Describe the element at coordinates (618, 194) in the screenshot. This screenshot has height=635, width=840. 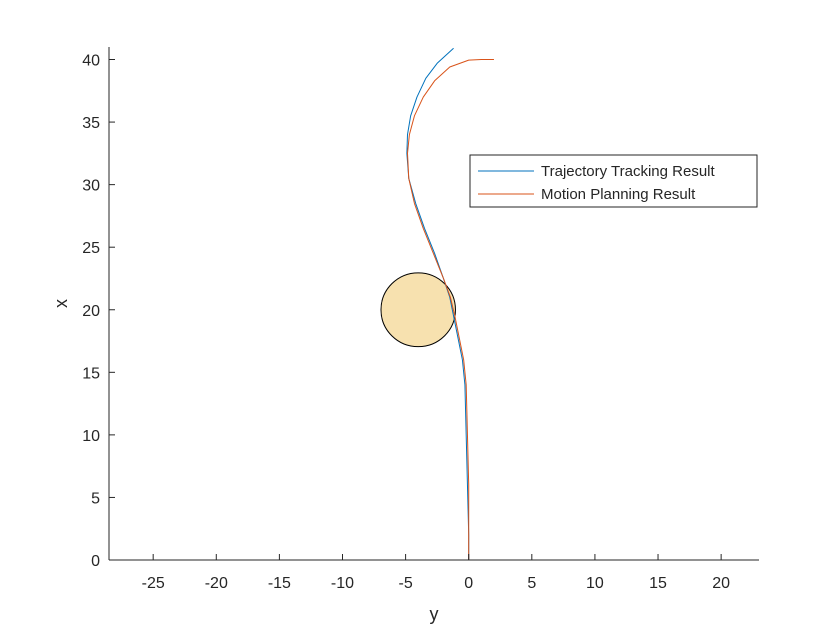
I see `legend-label-motion-planning: Motion Planning Result` at that location.